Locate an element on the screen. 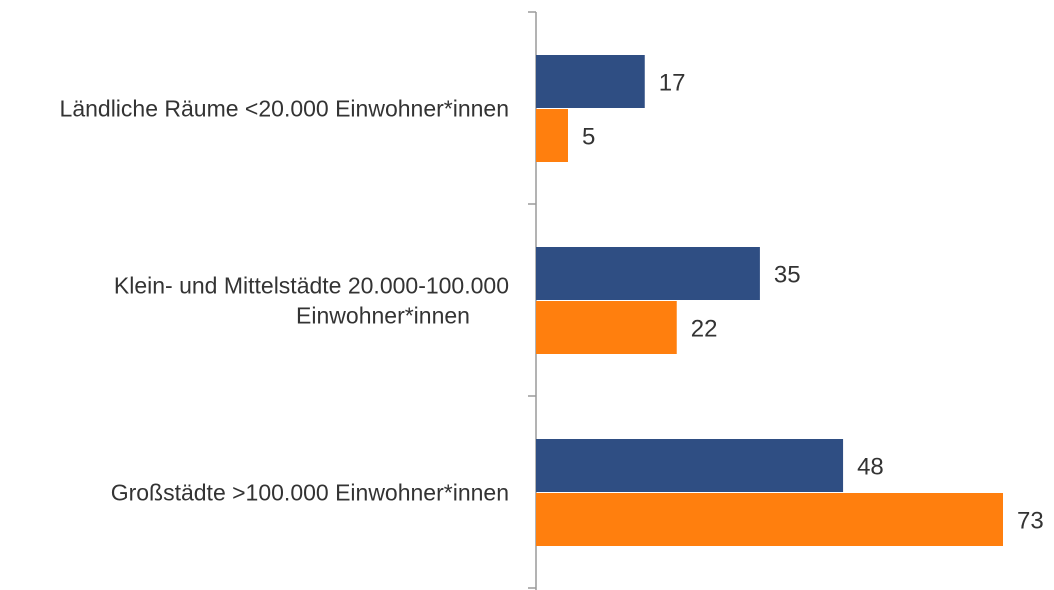 Image resolution: width=1054 pixels, height=590 pixels. value-label: 35 is located at coordinates (787, 275).